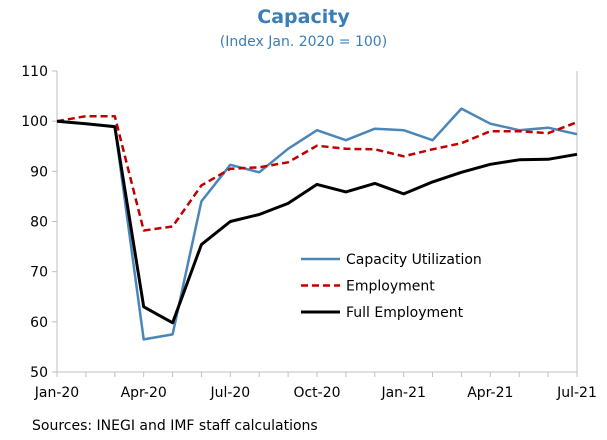  What do you see at coordinates (39, 273) in the screenshot?
I see `y-tick-label: 70` at bounding box center [39, 273].